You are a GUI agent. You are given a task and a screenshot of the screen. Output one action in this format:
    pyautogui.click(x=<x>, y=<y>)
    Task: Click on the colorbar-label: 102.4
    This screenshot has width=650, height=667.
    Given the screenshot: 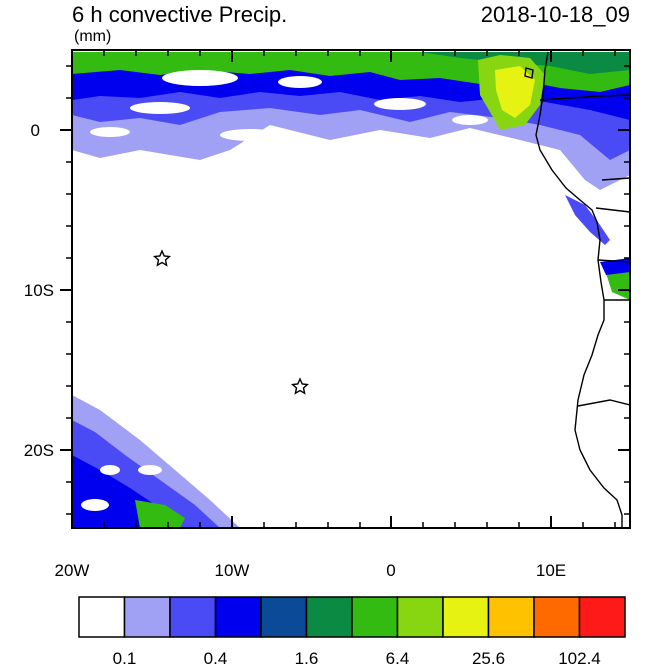 What is the action you would take?
    pyautogui.click(x=579, y=658)
    